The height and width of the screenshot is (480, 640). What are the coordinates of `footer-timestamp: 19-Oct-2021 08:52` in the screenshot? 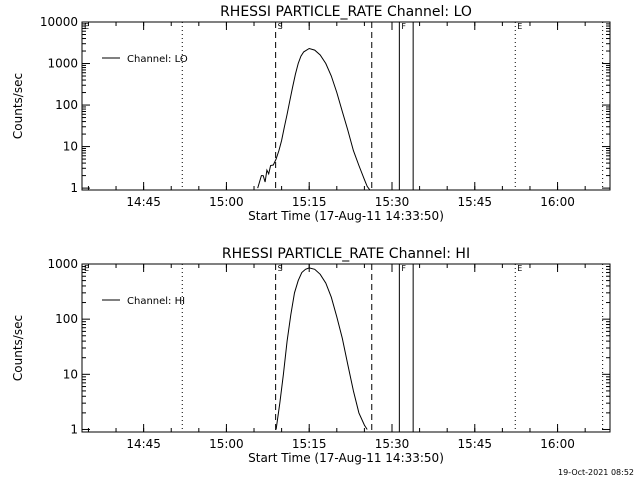 It's located at (596, 472).